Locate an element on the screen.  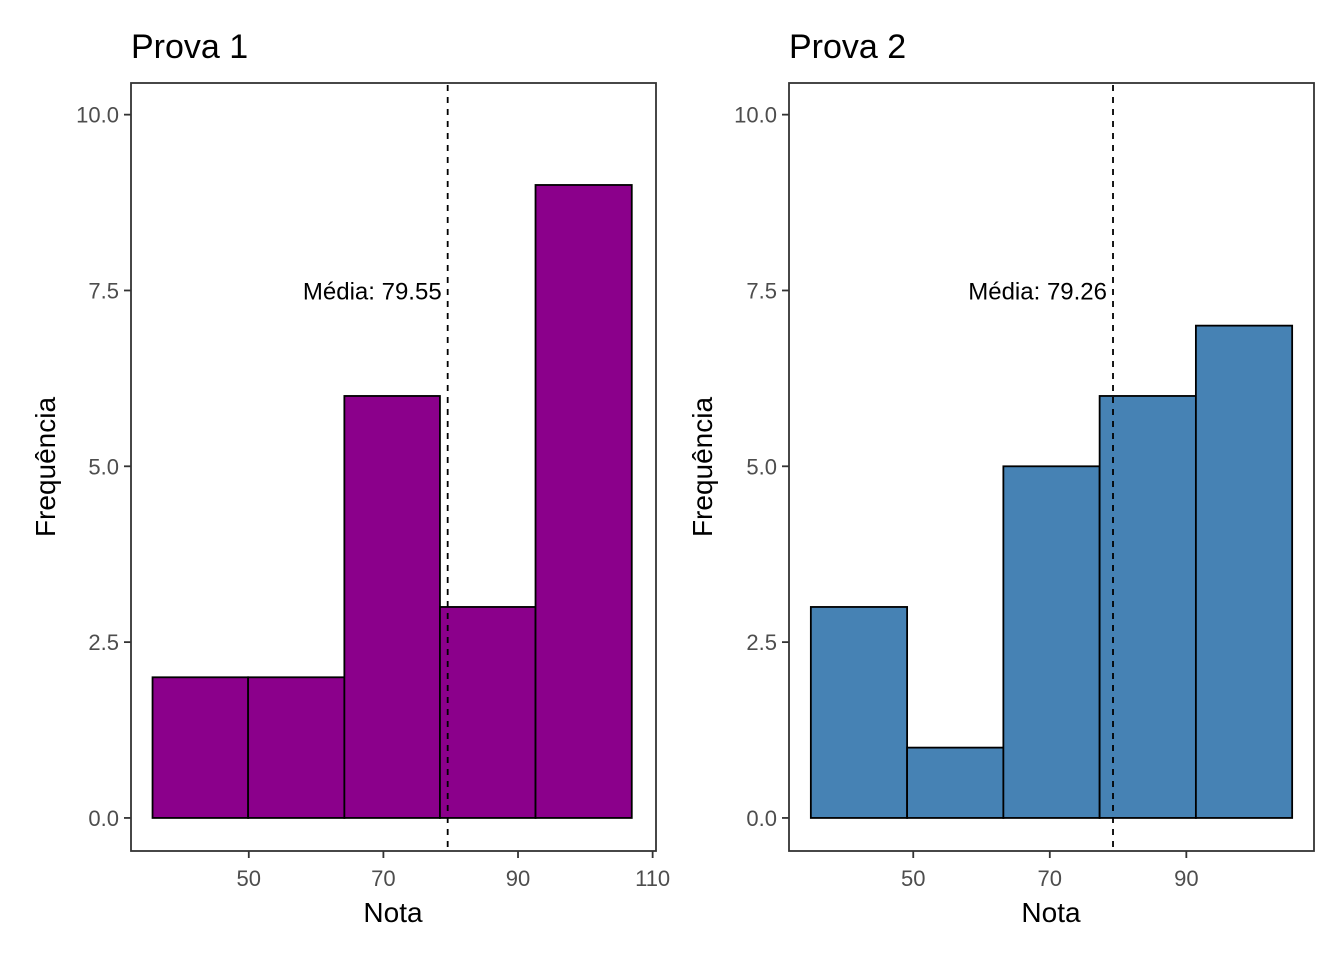
chart-title: Prova 1 is located at coordinates (189, 47).